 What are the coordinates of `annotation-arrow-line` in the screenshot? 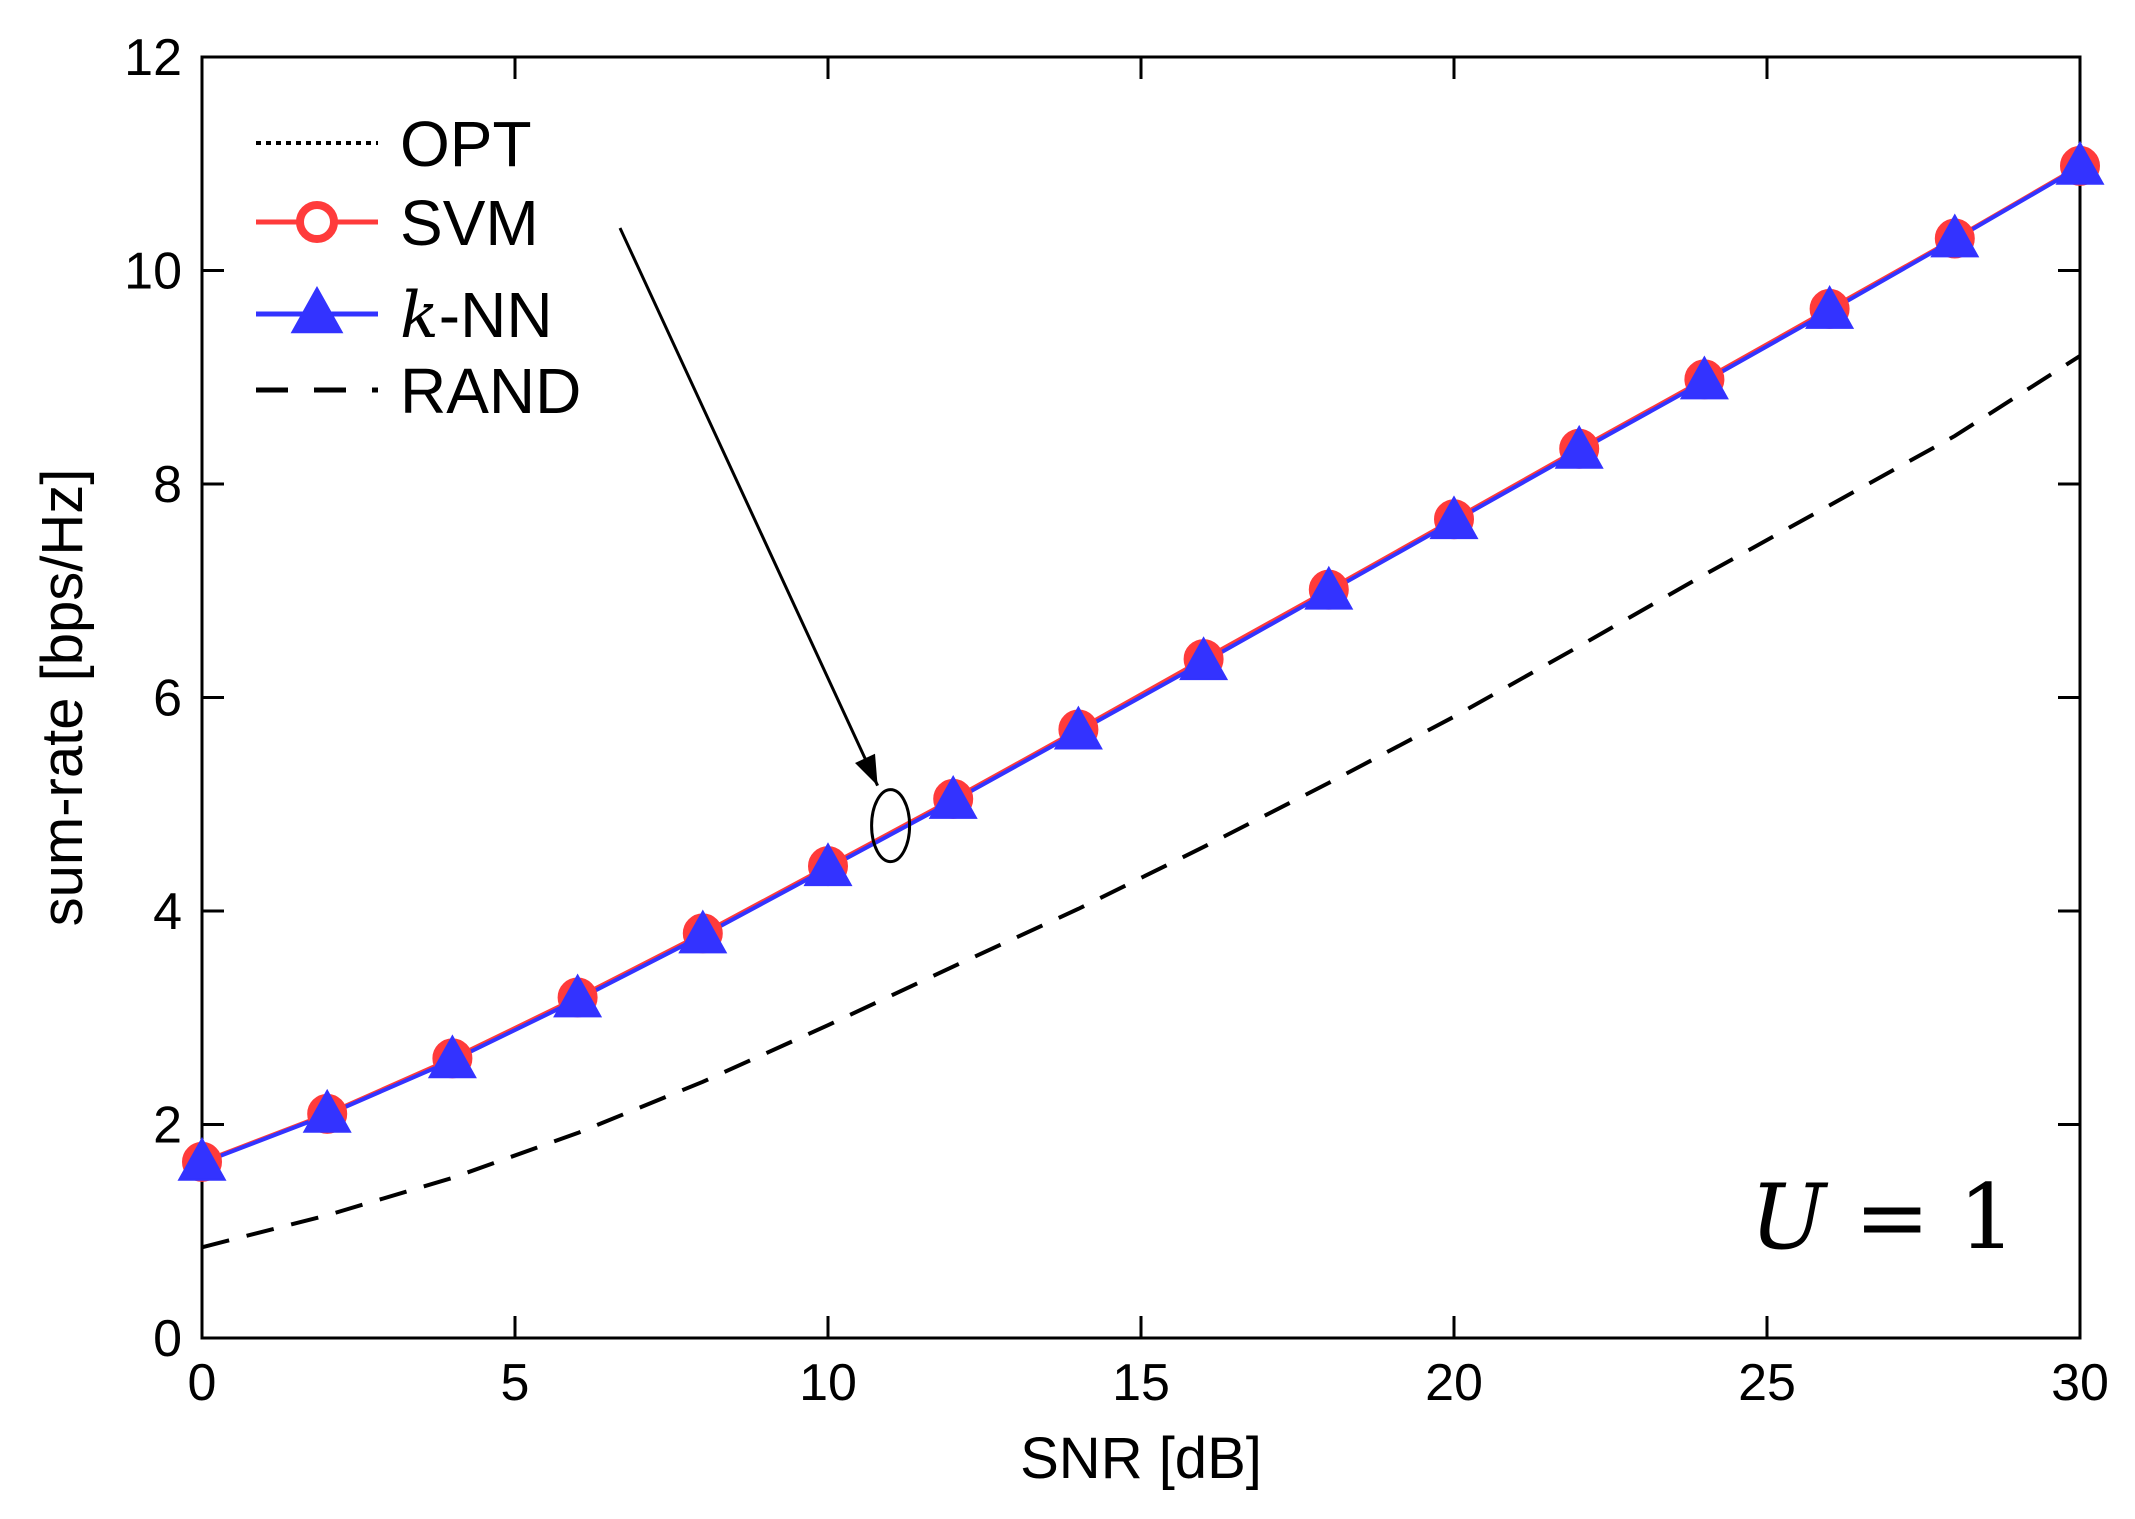 It's located at (748, 507).